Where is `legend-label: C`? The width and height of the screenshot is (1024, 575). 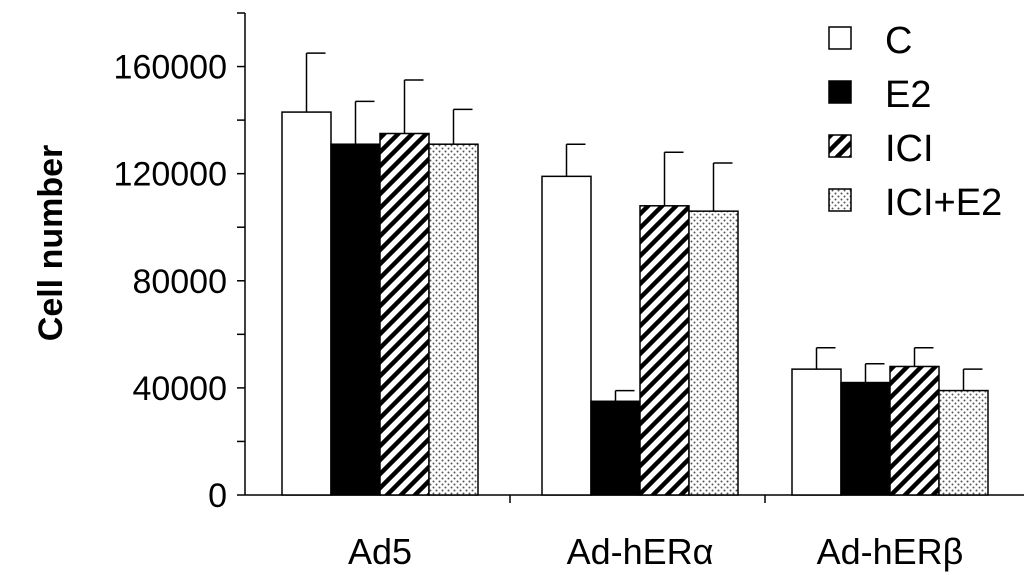 legend-label: C is located at coordinates (898, 41).